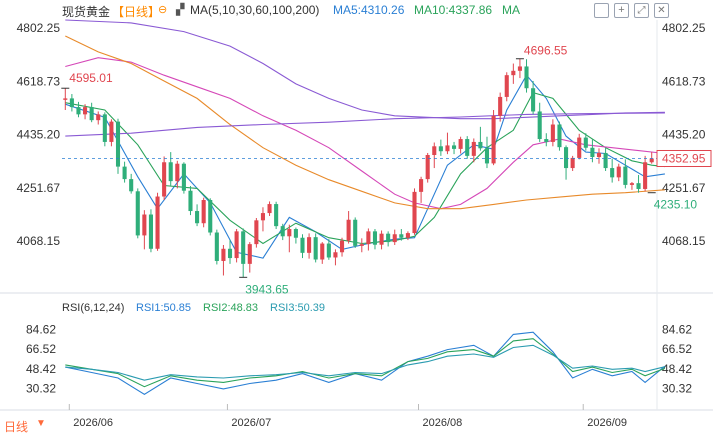 This screenshot has width=713, height=435. I want to click on period-footer-label: 日线, so click(16, 427).